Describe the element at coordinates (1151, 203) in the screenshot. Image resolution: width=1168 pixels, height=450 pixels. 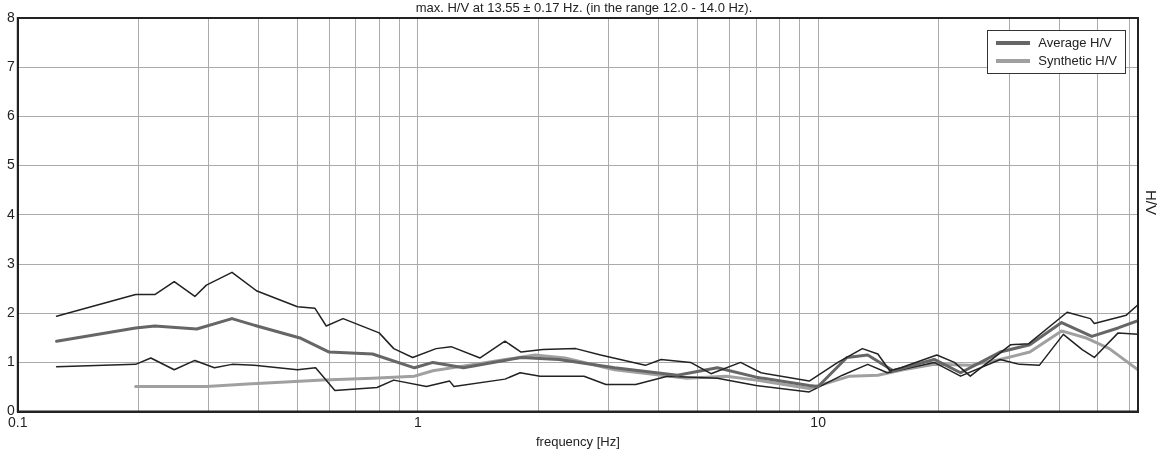
I see `y-axis-title: H/V` at that location.